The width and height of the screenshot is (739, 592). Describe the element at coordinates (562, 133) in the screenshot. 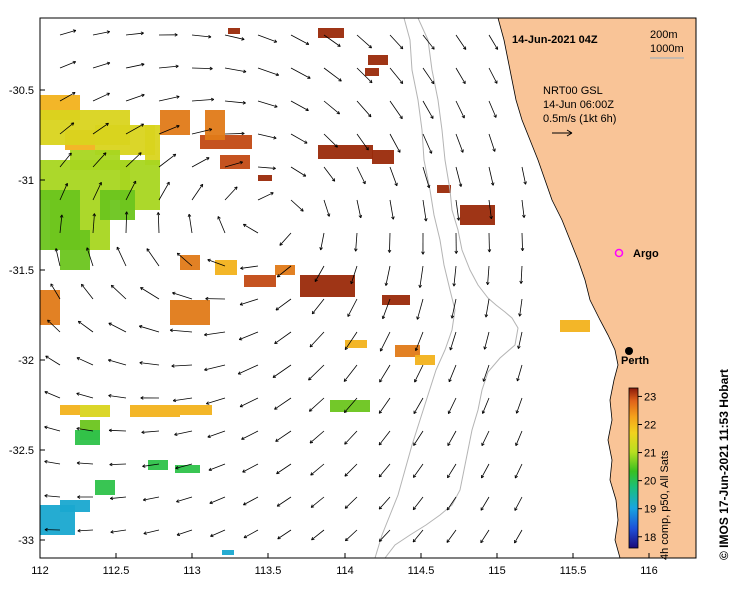

I see `current-scale-arrow` at that location.